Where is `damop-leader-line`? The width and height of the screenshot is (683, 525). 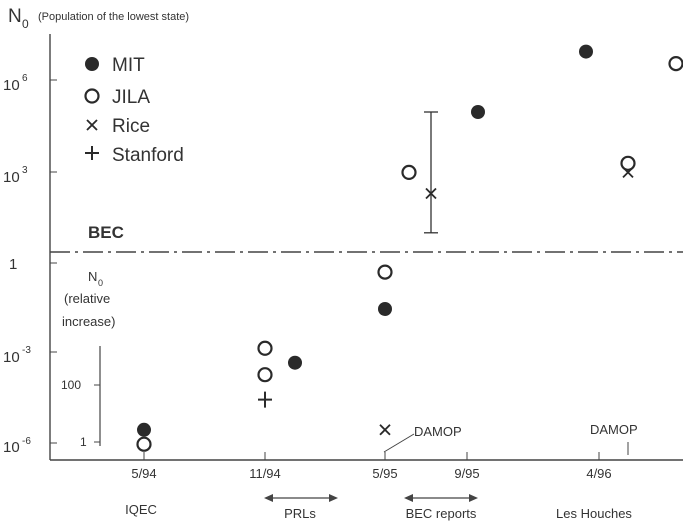
damop-leader-line is located at coordinates (399, 443).